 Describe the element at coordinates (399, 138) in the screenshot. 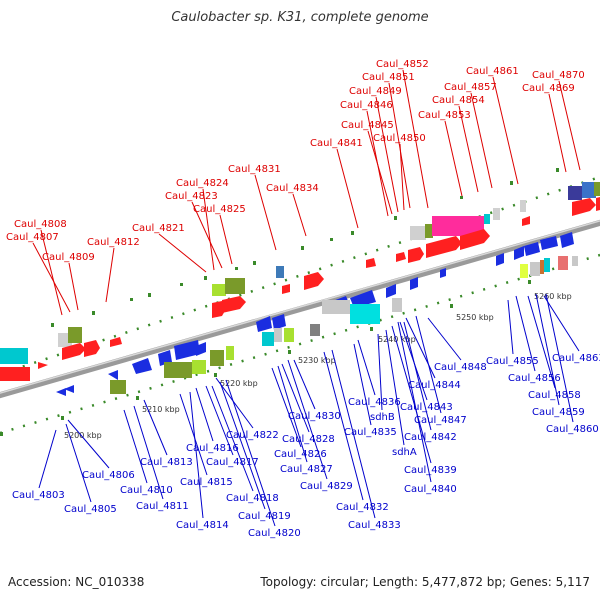

I see `gene-label: Caul_4850` at that location.